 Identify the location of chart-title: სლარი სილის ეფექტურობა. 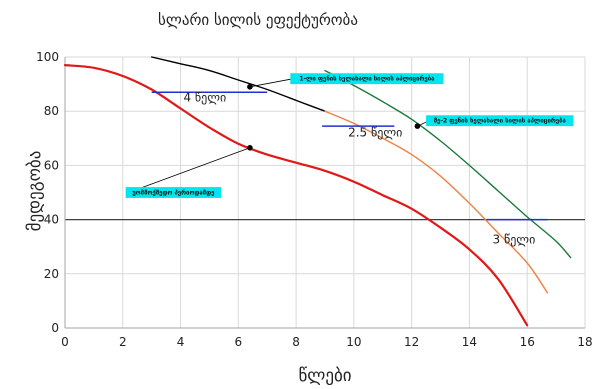
(258, 20).